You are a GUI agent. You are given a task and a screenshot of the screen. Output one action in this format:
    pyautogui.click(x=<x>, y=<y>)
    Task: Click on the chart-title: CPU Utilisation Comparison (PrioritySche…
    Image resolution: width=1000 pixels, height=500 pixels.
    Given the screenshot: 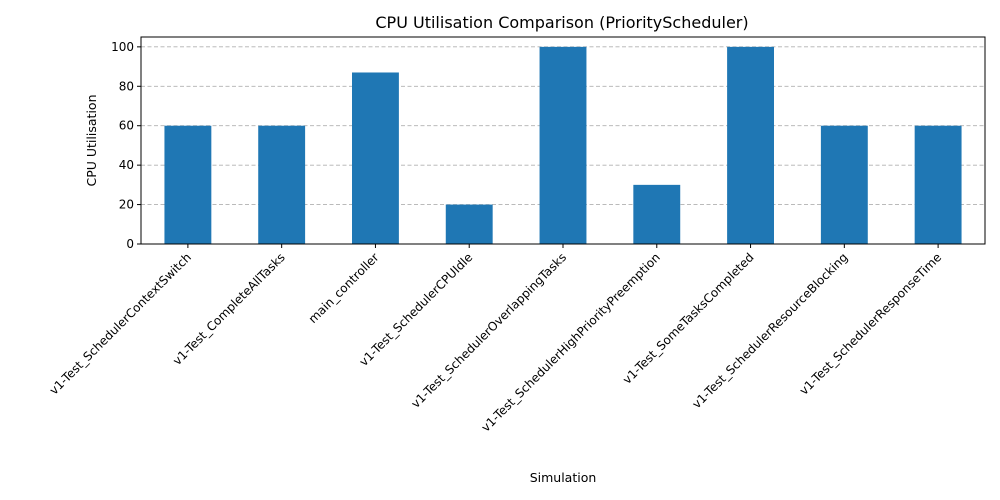 What is the action you would take?
    pyautogui.click(x=561, y=22)
    